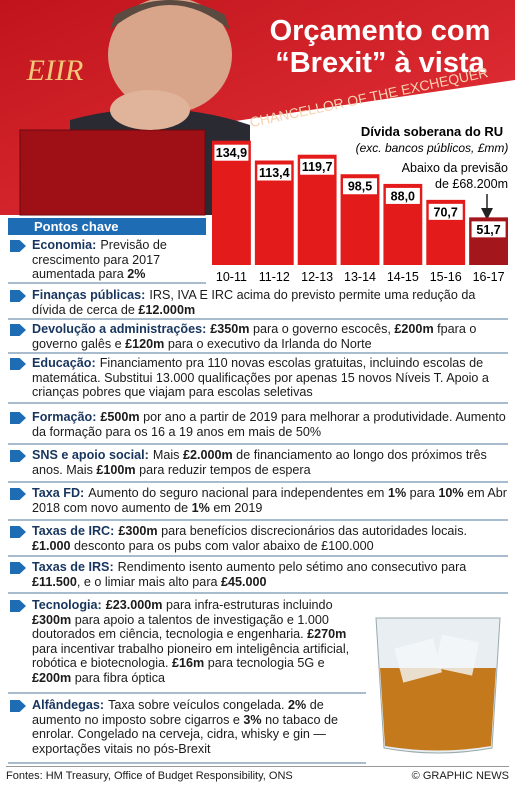  Describe the element at coordinates (488, 230) in the screenshot. I see `value-label: 51,7` at that location.